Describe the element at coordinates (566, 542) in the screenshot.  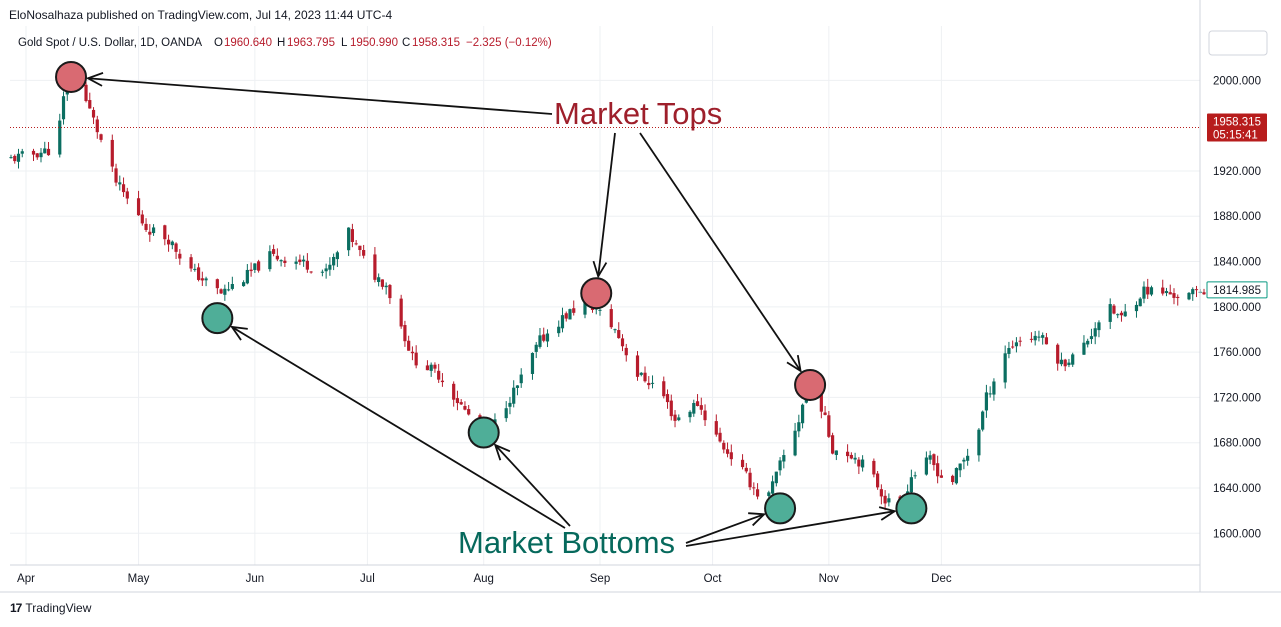
I see `market-bottoms-label: Market Bottoms` at that location.